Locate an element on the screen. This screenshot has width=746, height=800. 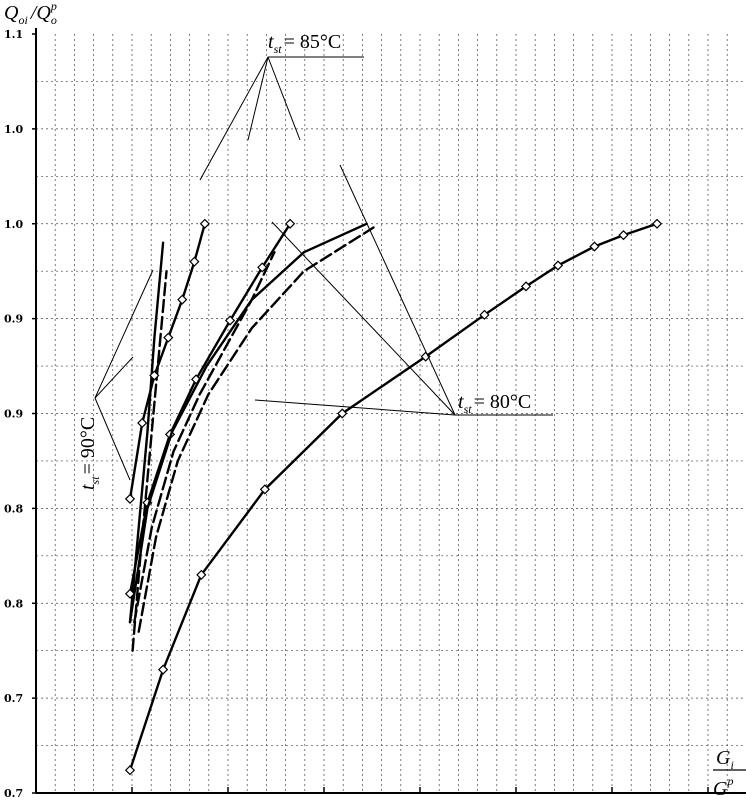
svg-text:tst= 85°C: tst = 85°C is located at coordinates (304, 43).